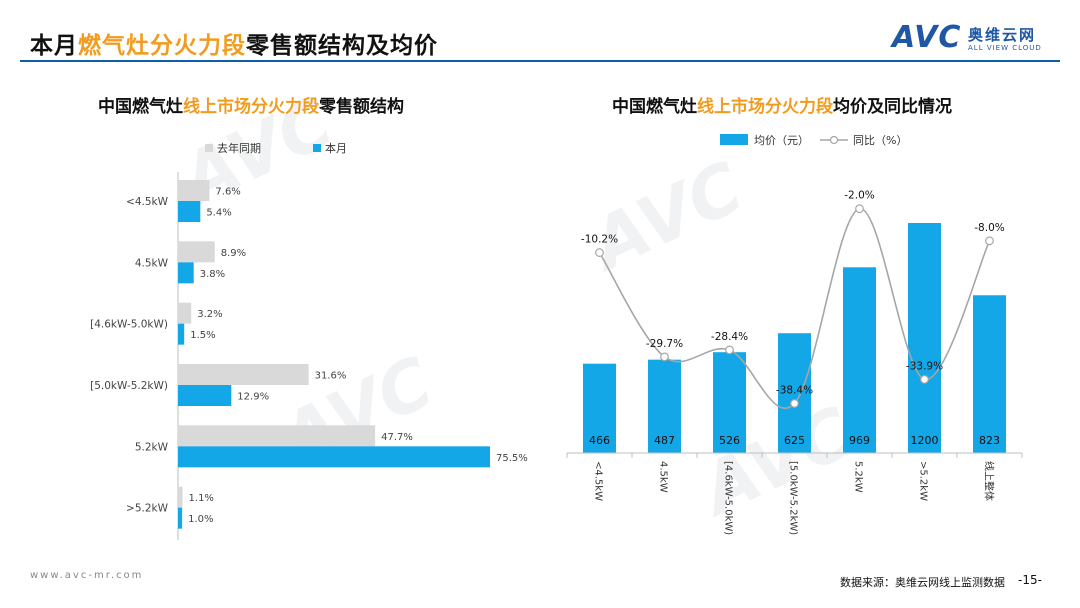 This screenshot has width=1080, height=608. What do you see at coordinates (663, 477) in the screenshot?
I see `right-category-label: 4.5kW` at bounding box center [663, 477].